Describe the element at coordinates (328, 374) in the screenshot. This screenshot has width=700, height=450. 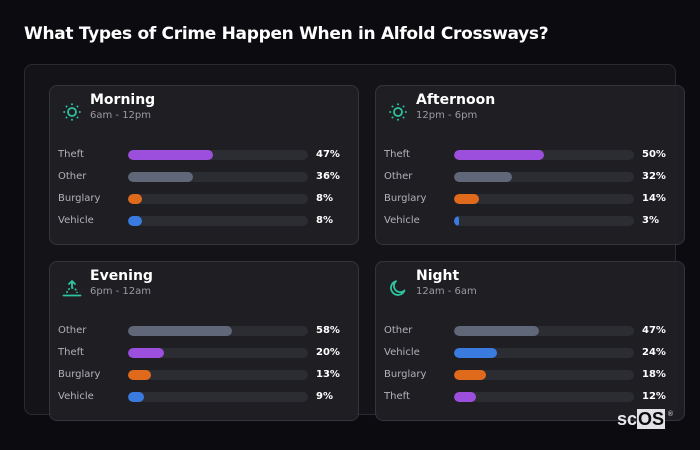
I see `bar-value: 13%` at that location.